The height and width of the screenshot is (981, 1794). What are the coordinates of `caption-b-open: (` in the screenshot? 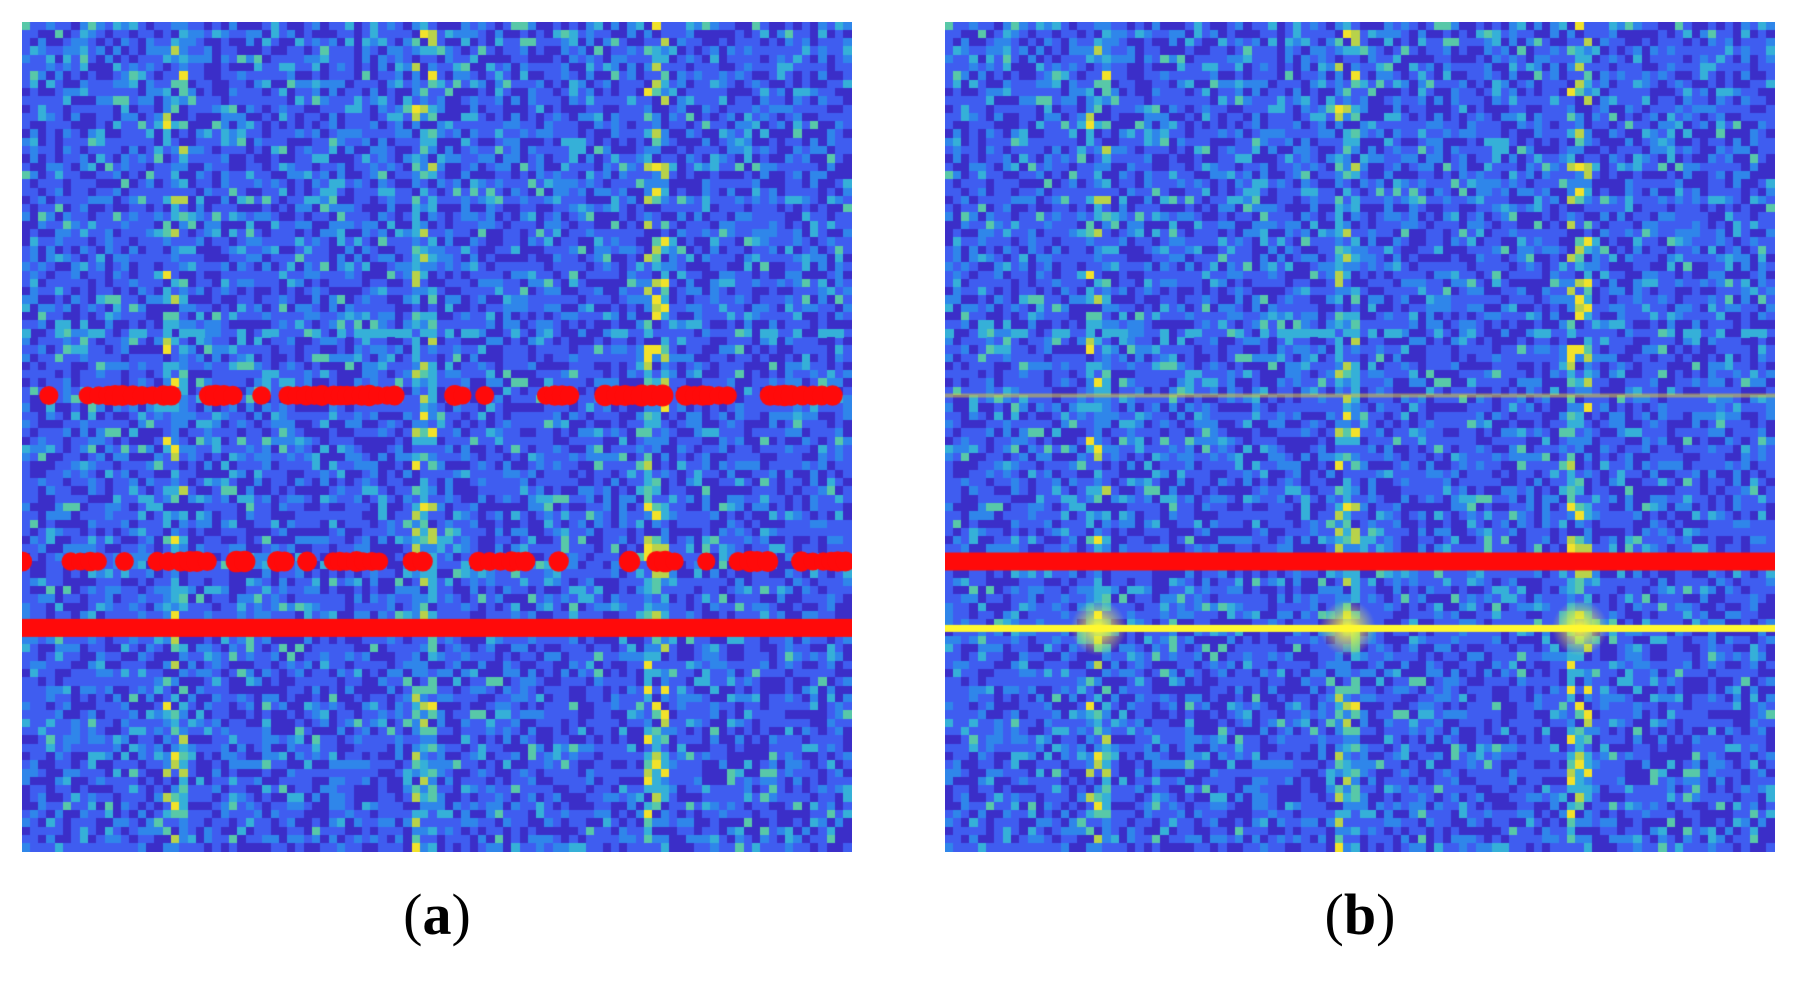 It's located at (1334, 914).